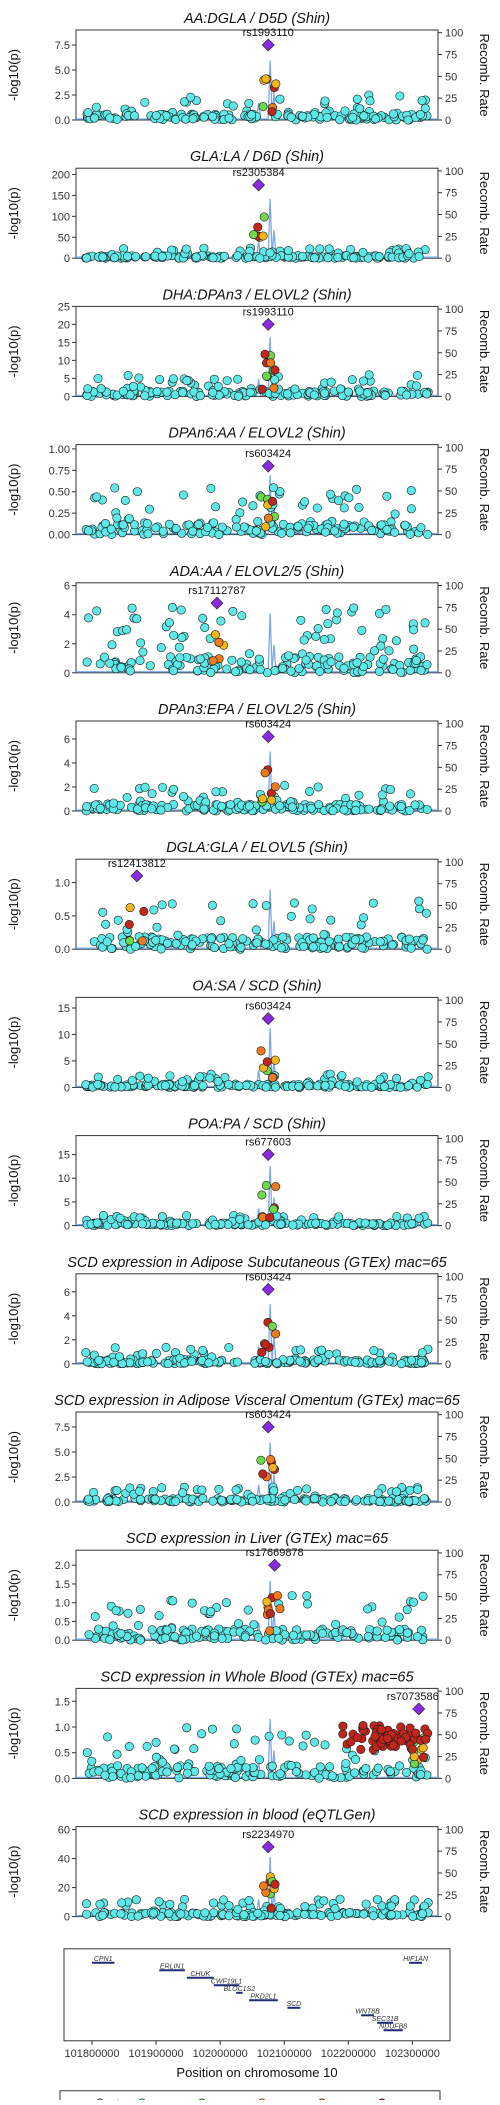 The image size is (500, 2105). Describe the element at coordinates (257, 157) in the screenshot. I see `panel-title: GLA:LA / D6D (Shin)` at that location.